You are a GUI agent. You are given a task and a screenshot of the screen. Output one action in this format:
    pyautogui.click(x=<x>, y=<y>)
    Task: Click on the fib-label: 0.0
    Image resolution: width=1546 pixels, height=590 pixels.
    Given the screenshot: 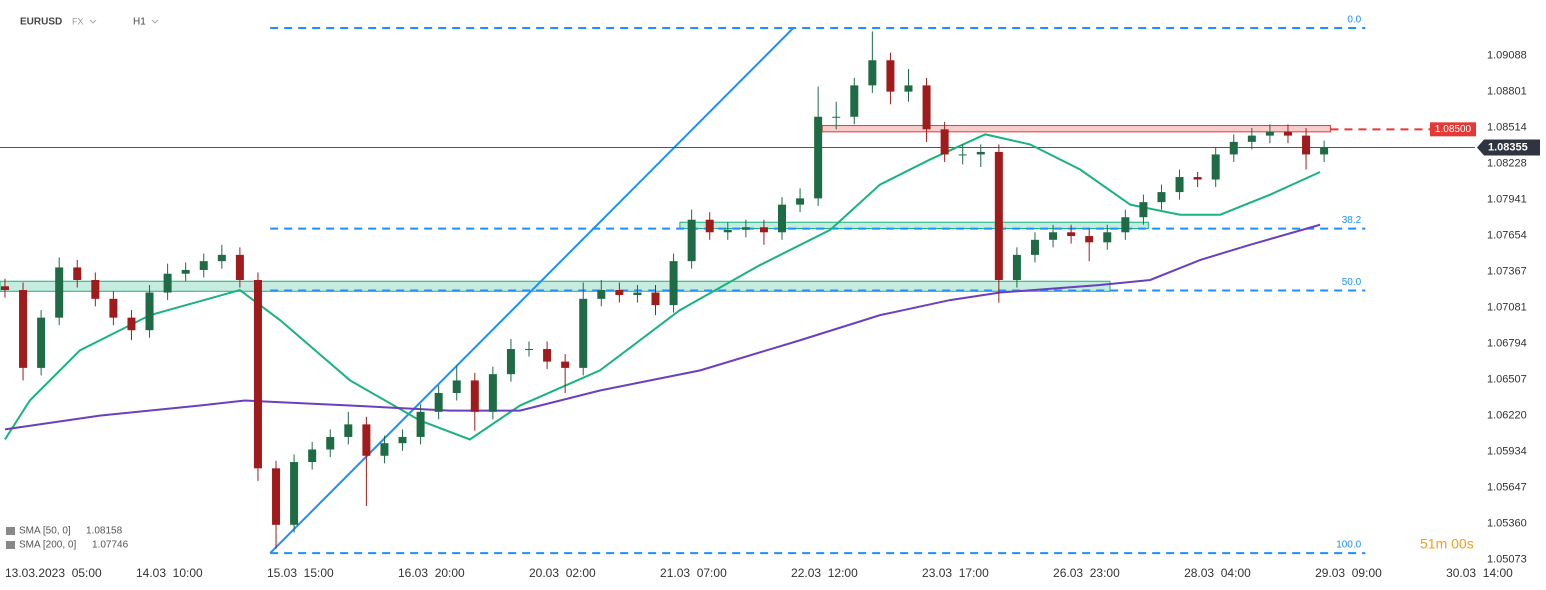 What is the action you would take?
    pyautogui.click(x=1354, y=20)
    